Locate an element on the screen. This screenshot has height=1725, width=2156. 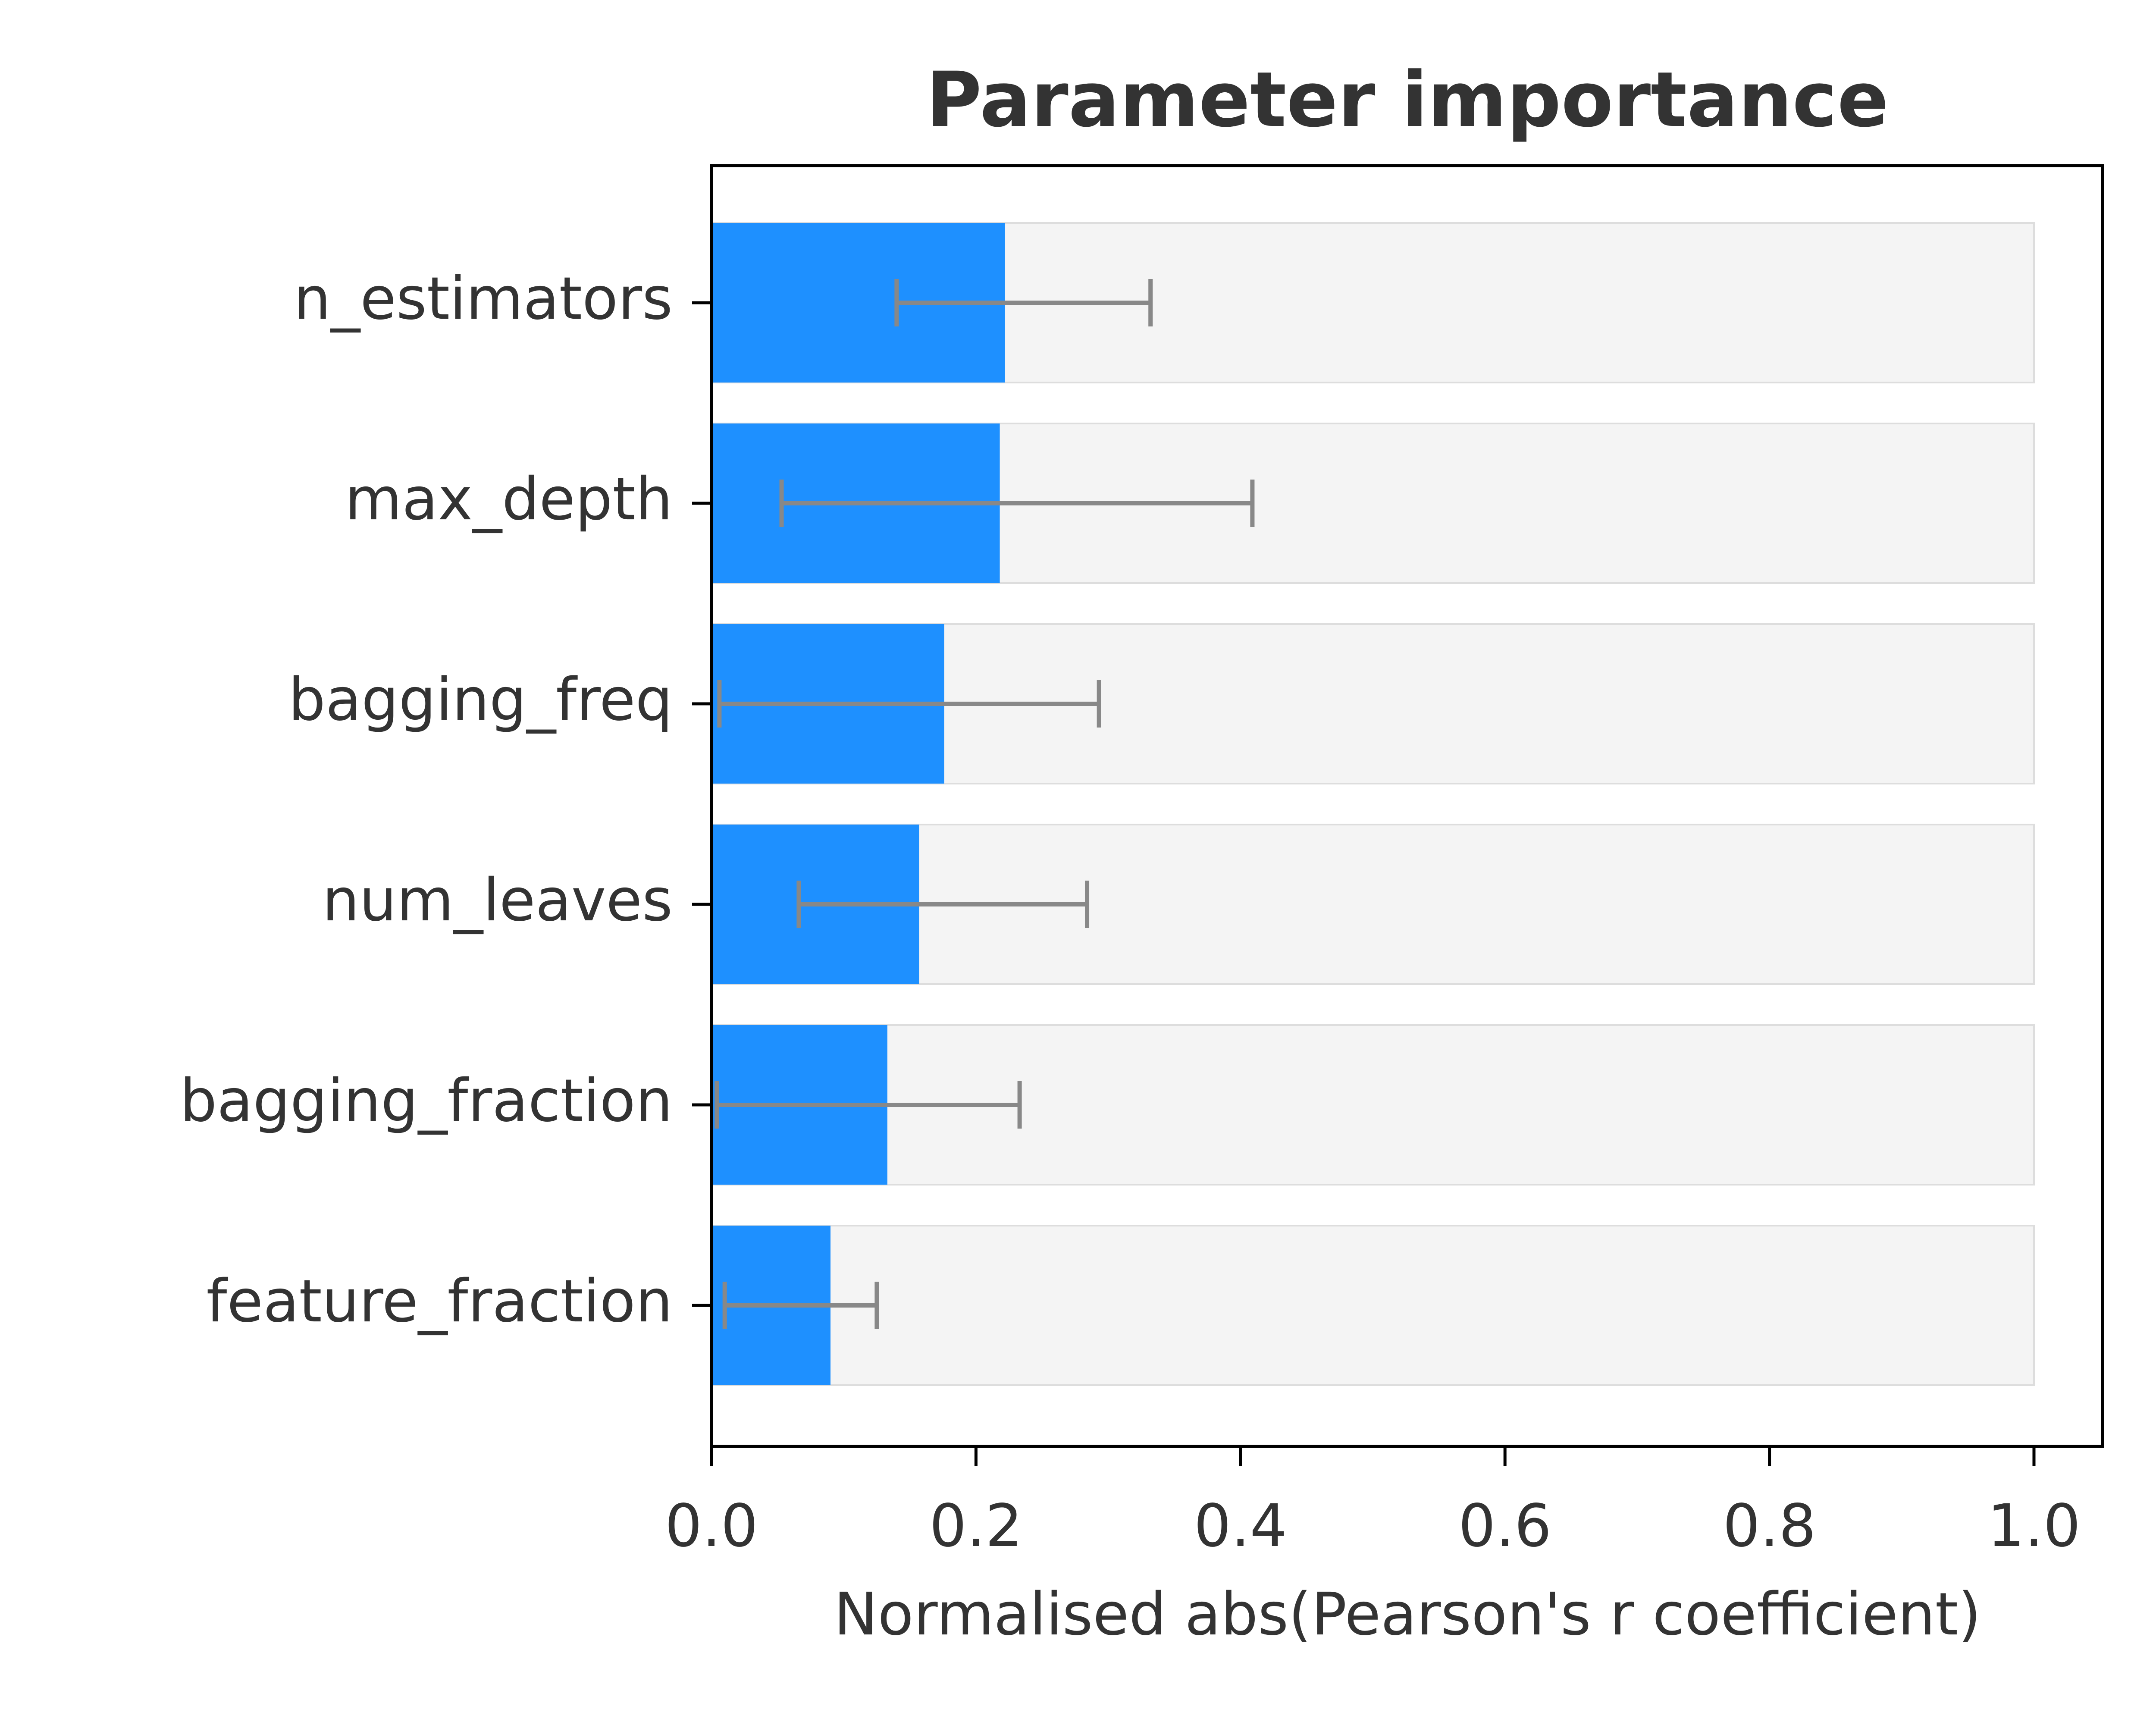
y-tick-label: num_leaves is located at coordinates (497, 900).